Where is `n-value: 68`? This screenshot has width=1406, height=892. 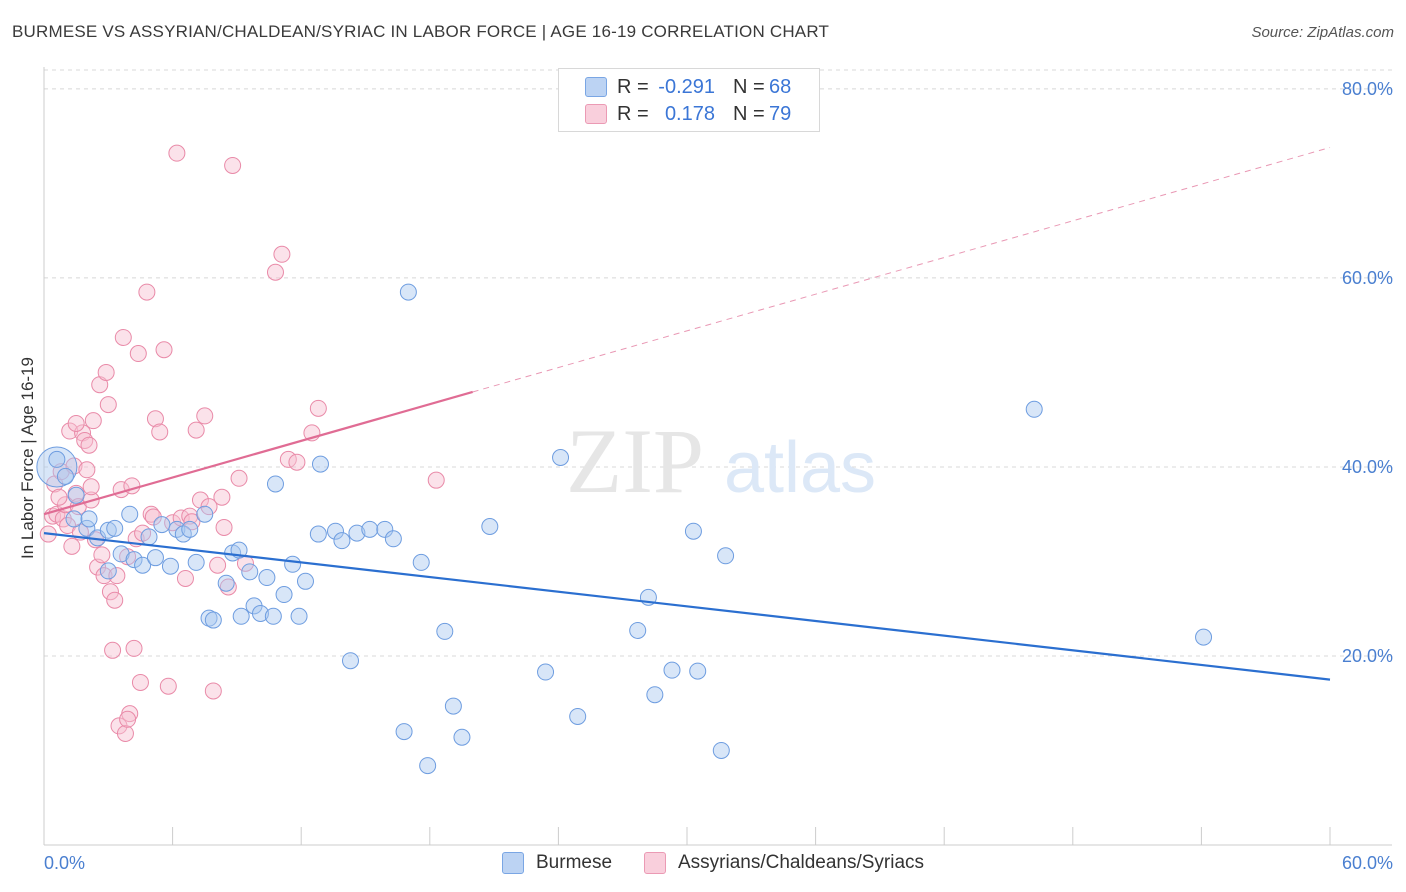 n-value: 68 is located at coordinates (780, 86).